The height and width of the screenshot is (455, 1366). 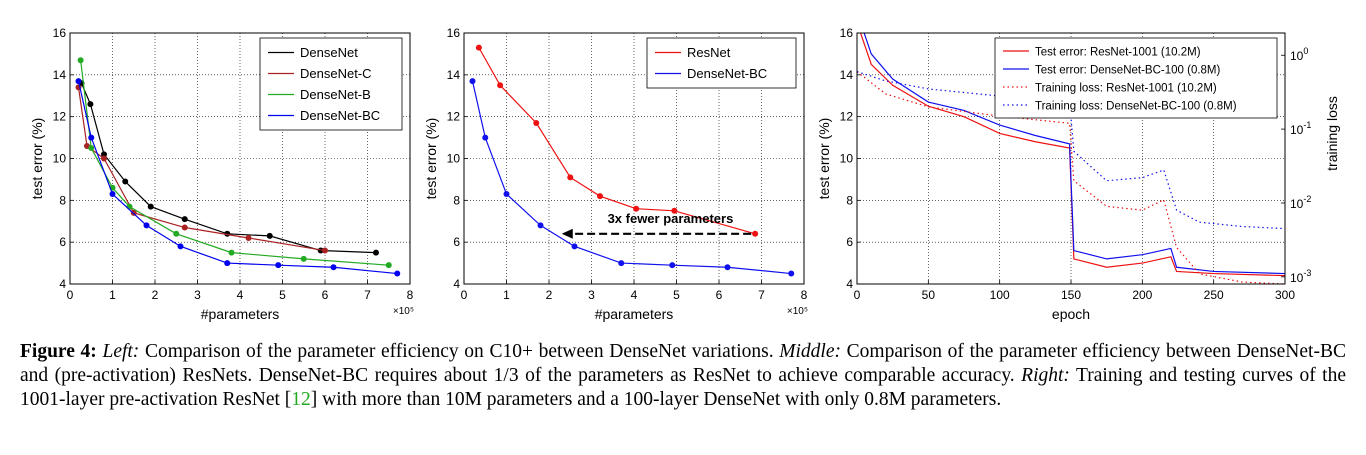 What do you see at coordinates (810, 351) in the screenshot?
I see `caption-middle-label: Middle:` at bounding box center [810, 351].